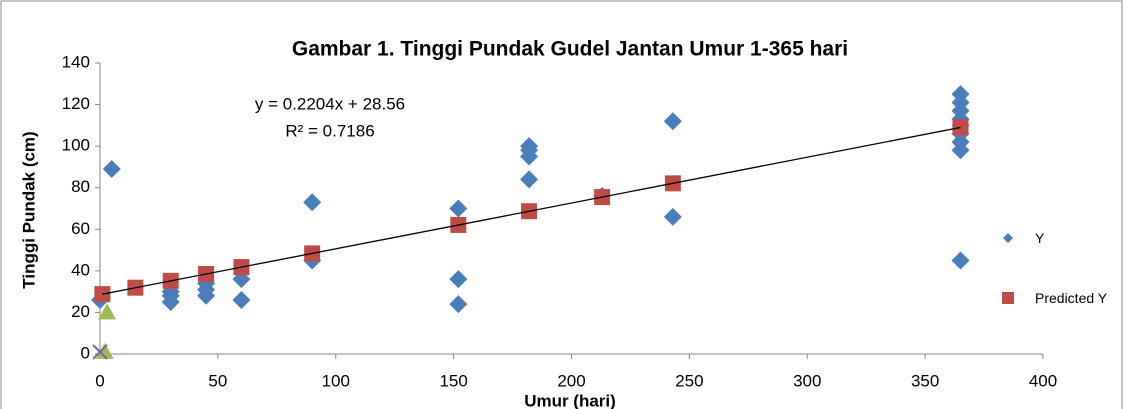  Describe the element at coordinates (76, 145) in the screenshot. I see `y-tick-label: 100` at that location.